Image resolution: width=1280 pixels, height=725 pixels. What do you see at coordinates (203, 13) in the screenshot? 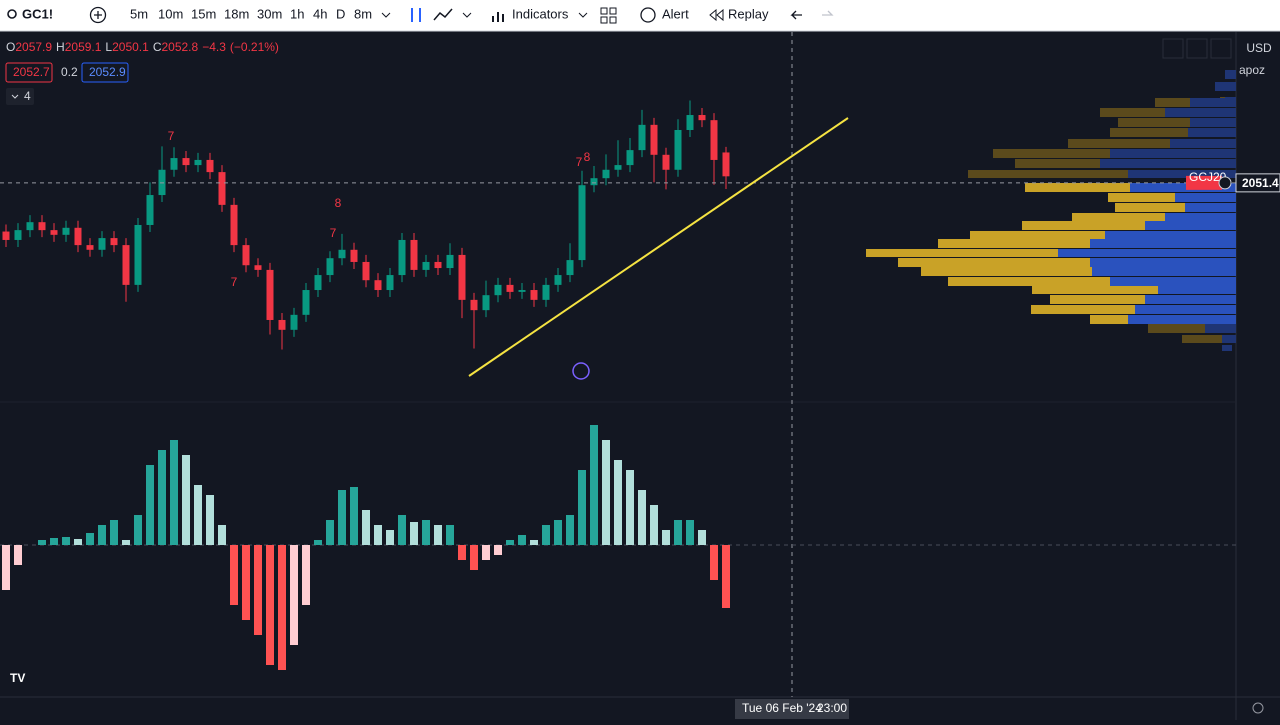
I see `interval-button: 15m` at bounding box center [203, 13].